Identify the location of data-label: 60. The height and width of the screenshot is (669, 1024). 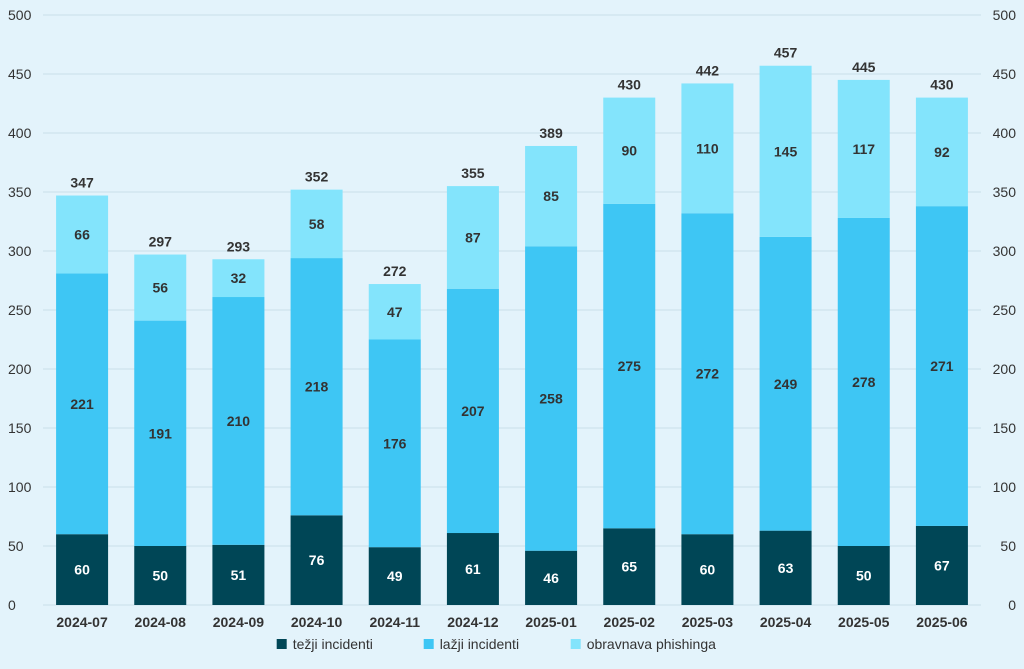
(82, 570).